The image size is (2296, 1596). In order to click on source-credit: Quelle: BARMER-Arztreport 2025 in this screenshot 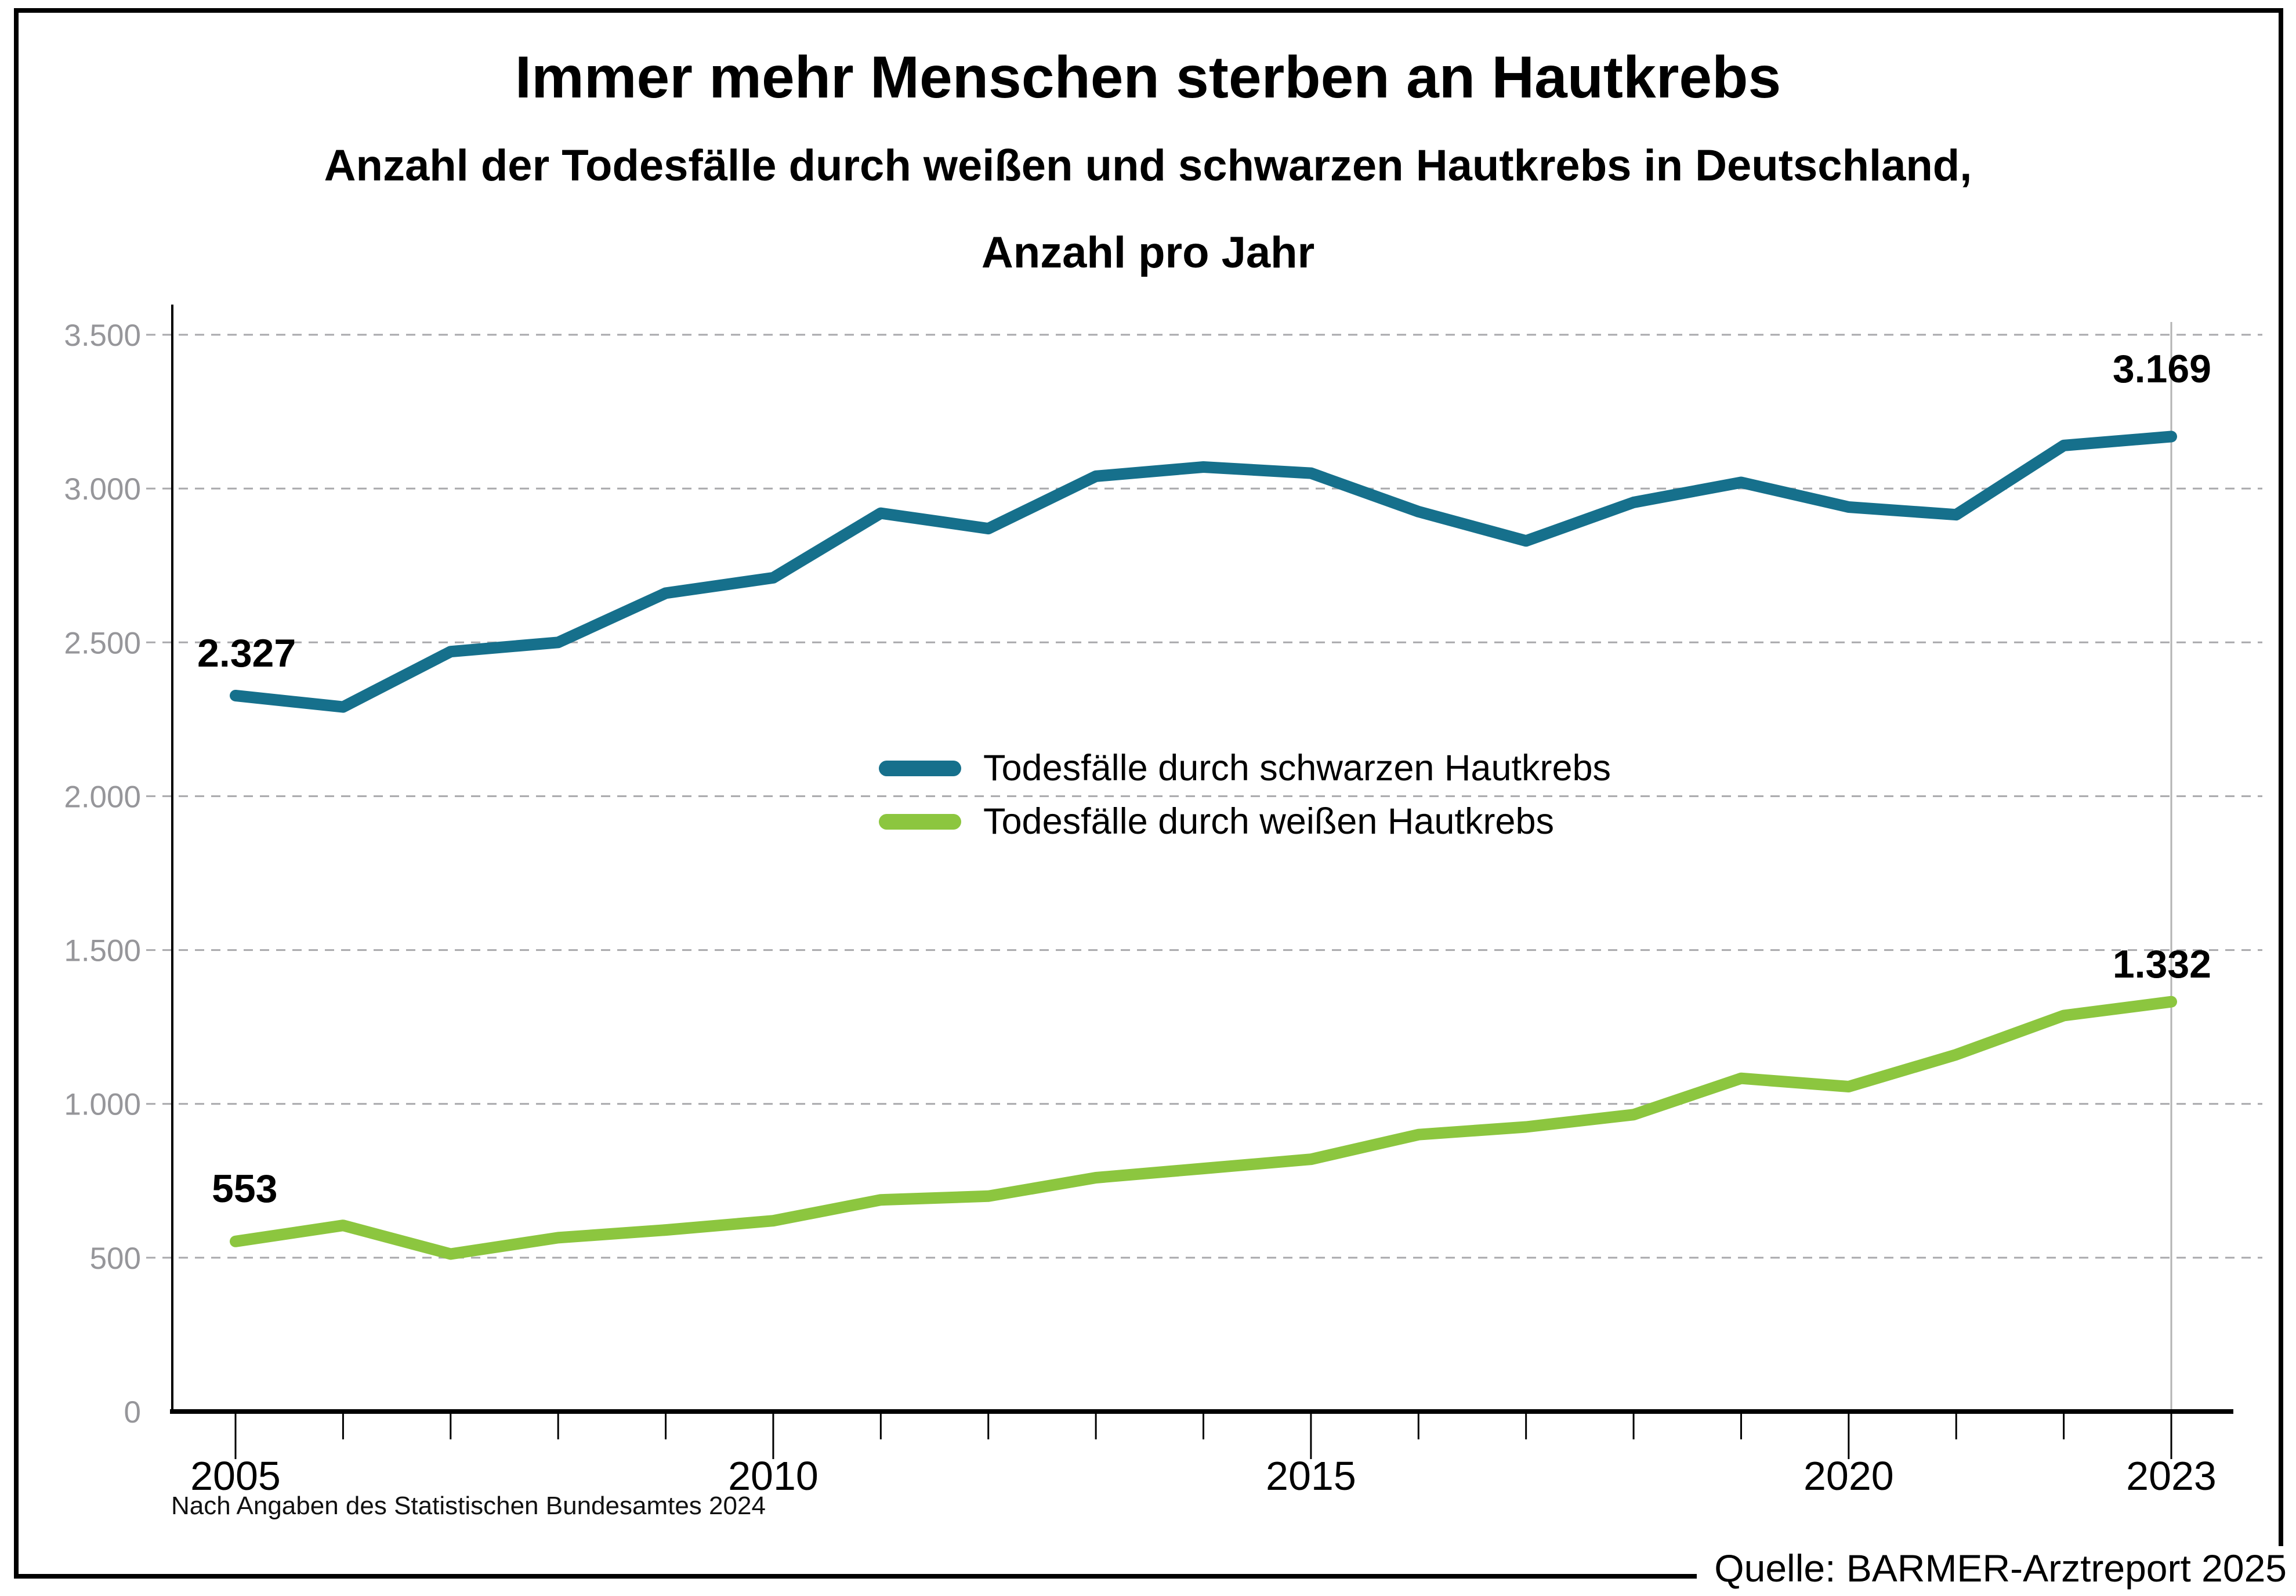, I will do `click(1994, 1568)`.